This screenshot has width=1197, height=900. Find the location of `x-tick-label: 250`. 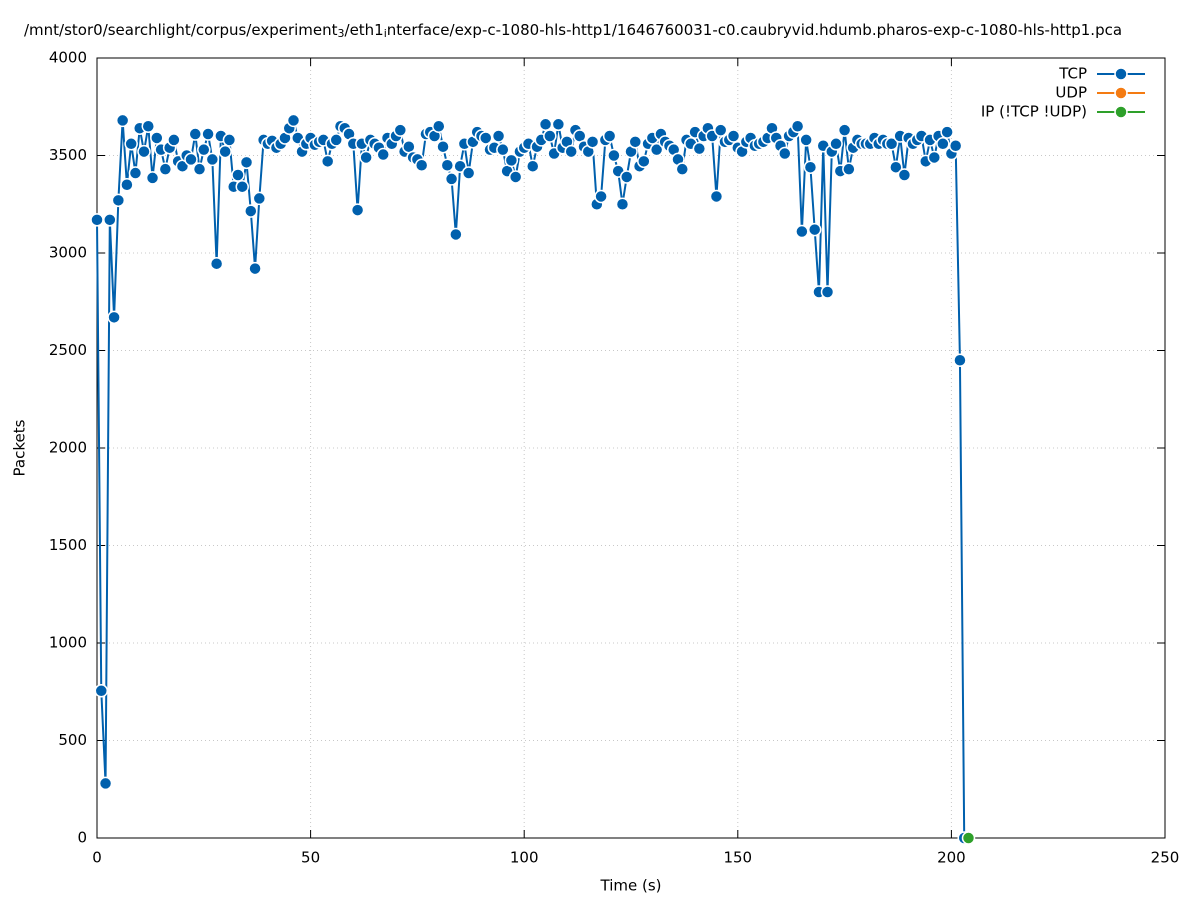

x-tick-label: 250 is located at coordinates (1165, 858).